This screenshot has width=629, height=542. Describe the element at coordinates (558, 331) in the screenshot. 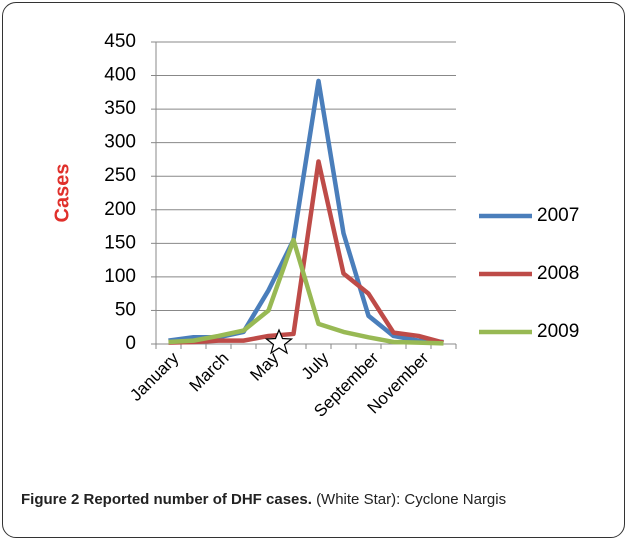

I see `legend-label: 2009` at that location.